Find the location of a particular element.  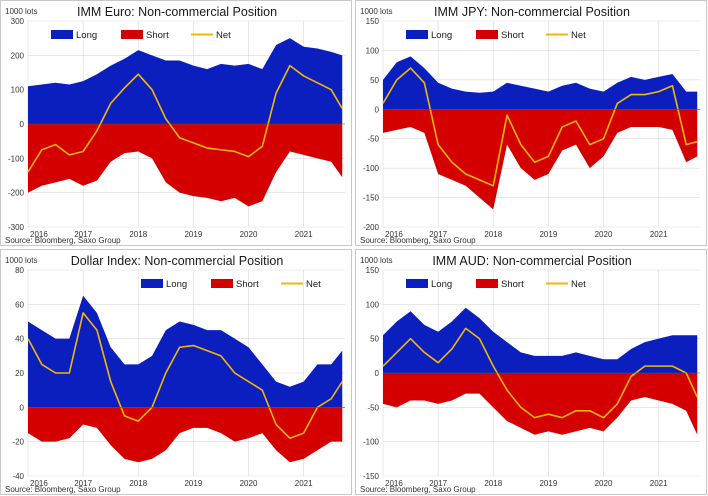

y-tick-label: 200 is located at coordinates (18, 55).